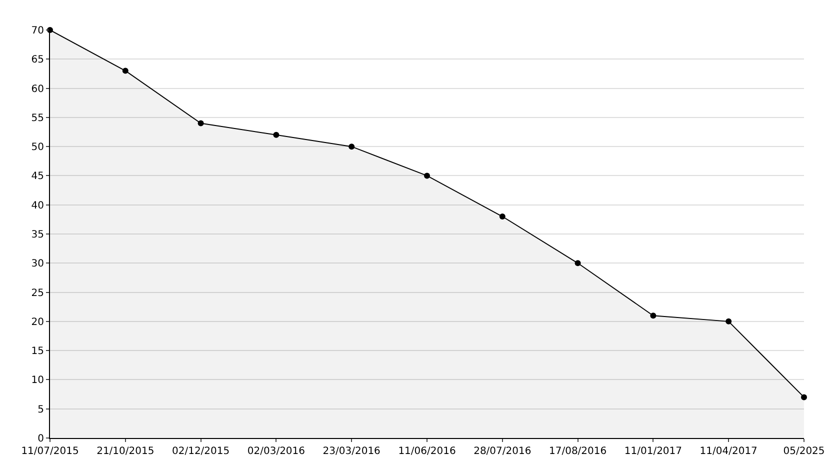  Describe the element at coordinates (125, 451) in the screenshot. I see `x-tick-label: 21/10/2015` at that location.